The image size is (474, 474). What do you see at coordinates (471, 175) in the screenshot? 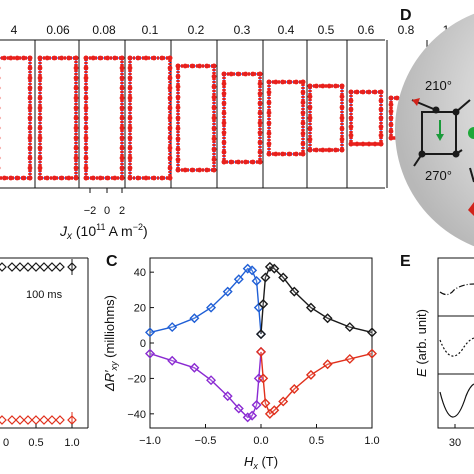
I see `moment-arrow-lower` at bounding box center [471, 175].